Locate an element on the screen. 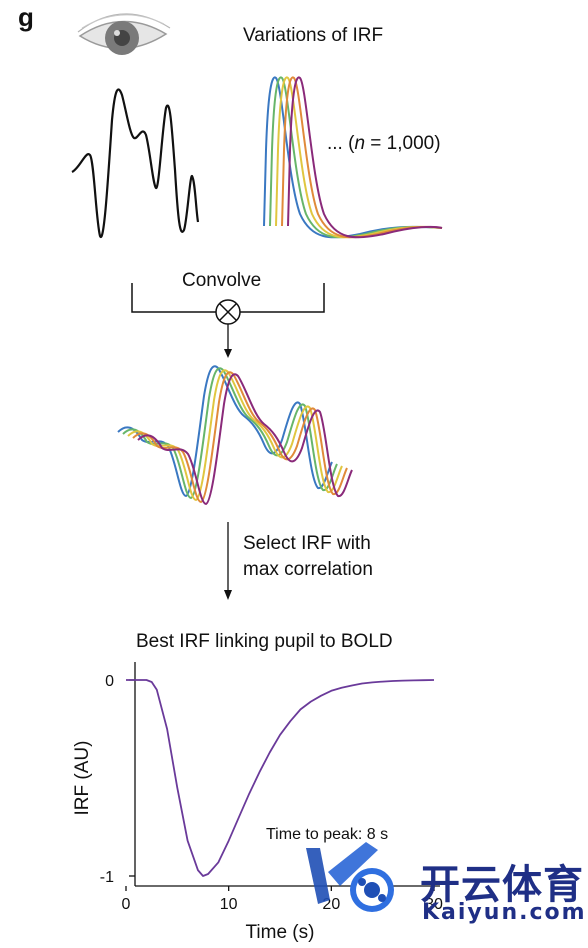  x-axis-label: Time (s) is located at coordinates (280, 932).